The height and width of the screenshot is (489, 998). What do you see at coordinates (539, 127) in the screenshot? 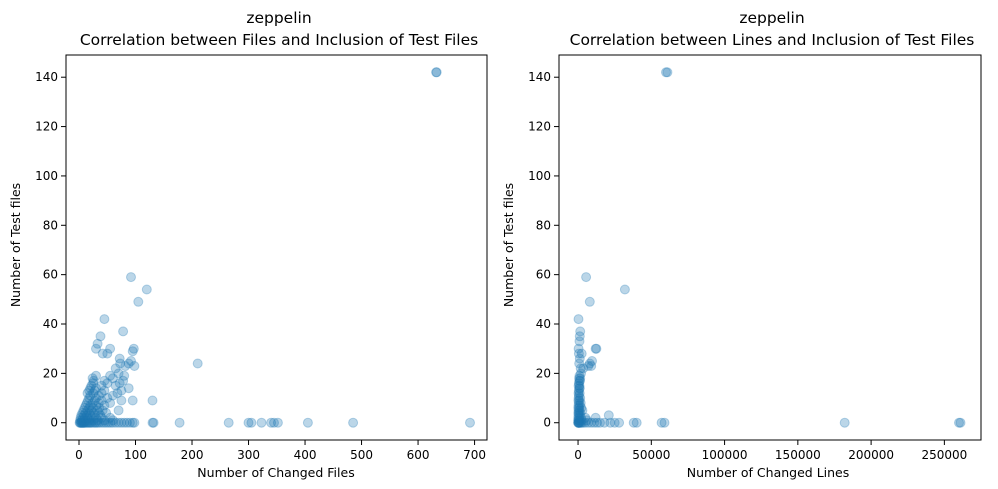
I see `y-tick-label: 120` at bounding box center [539, 127].